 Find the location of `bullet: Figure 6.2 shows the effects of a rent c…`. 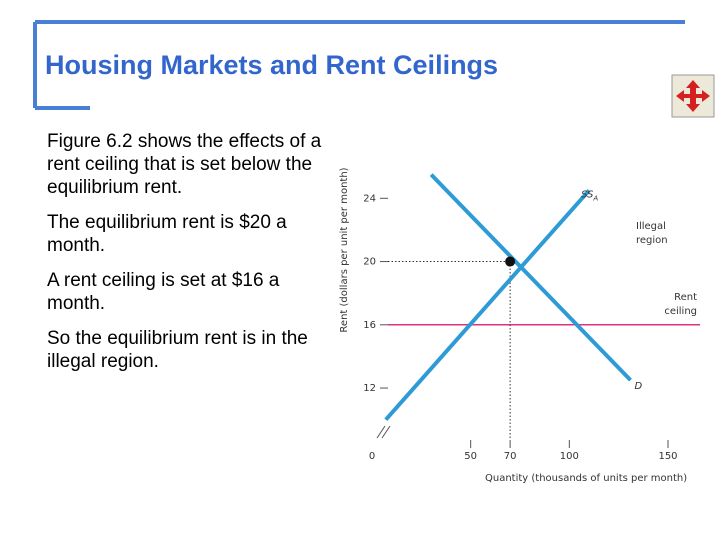

bullet: Figure 6.2 shows the effects of a rent c… is located at coordinates (184, 164).